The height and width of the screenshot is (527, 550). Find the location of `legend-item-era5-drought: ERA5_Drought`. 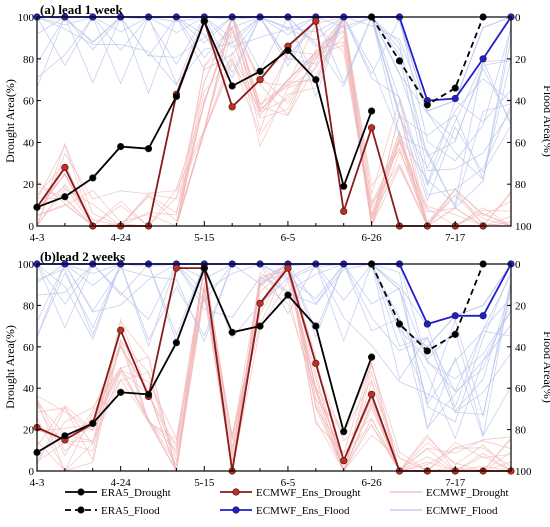

legend-item-era5-drought: ERA5_Drought is located at coordinates (118, 493).